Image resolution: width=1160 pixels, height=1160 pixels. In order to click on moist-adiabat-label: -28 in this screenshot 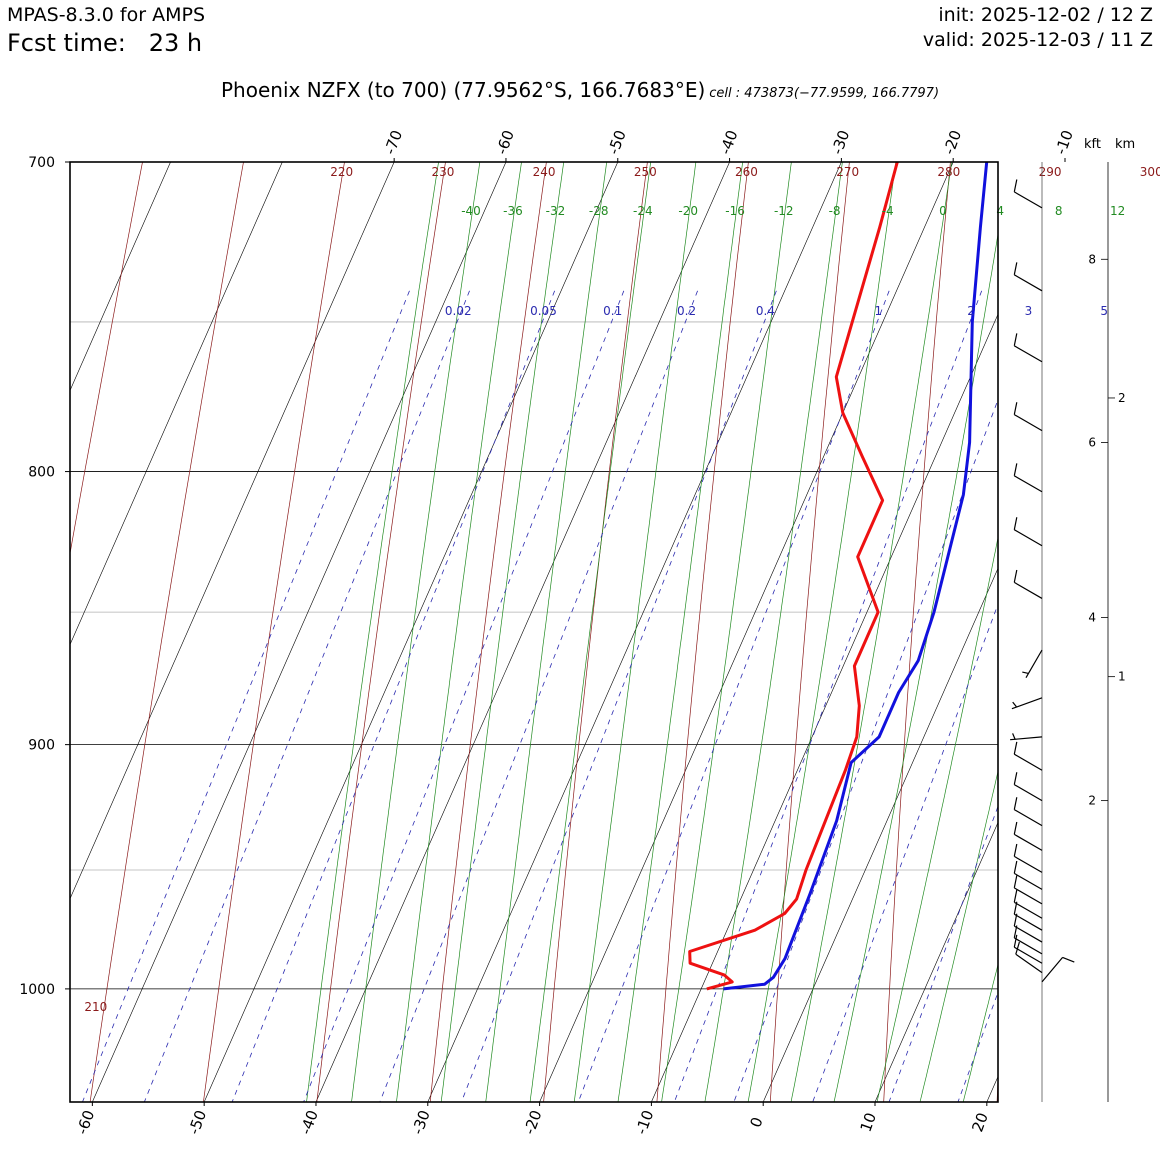, I will do `click(599, 211)`.